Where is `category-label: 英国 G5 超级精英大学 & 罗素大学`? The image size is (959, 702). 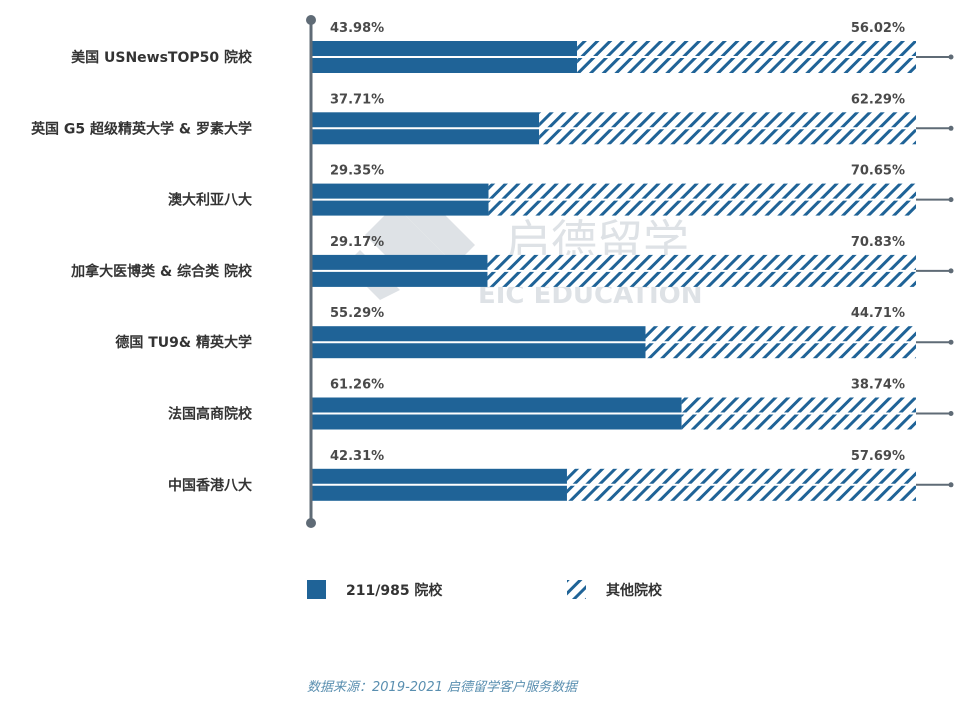
category-label: 英国 G5 超级精英大学 & 罗素大学 is located at coordinates (141, 128).